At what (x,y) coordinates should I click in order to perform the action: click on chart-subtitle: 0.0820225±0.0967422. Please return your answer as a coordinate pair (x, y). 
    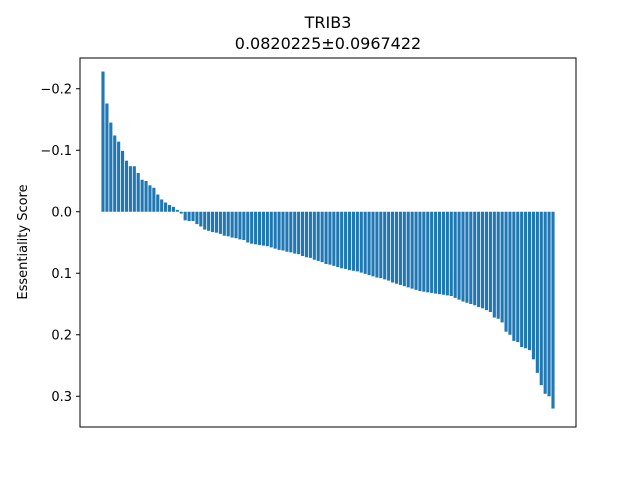
    Looking at the image, I should click on (328, 43).